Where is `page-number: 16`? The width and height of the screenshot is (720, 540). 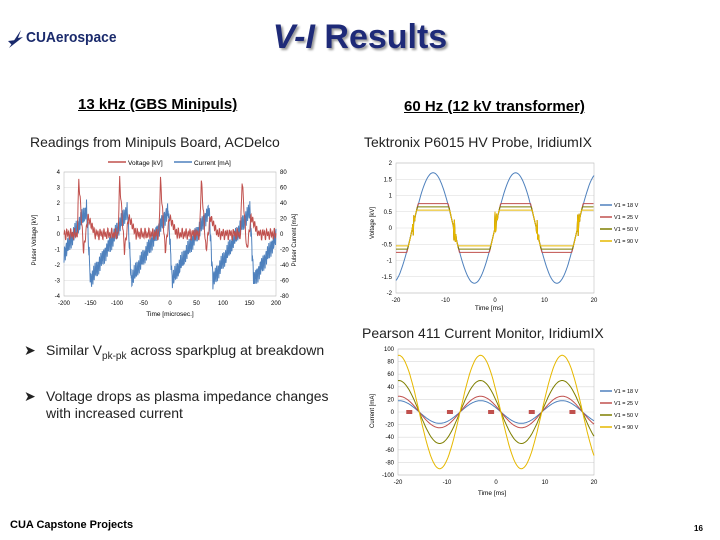 page-number: 16 is located at coordinates (698, 528).